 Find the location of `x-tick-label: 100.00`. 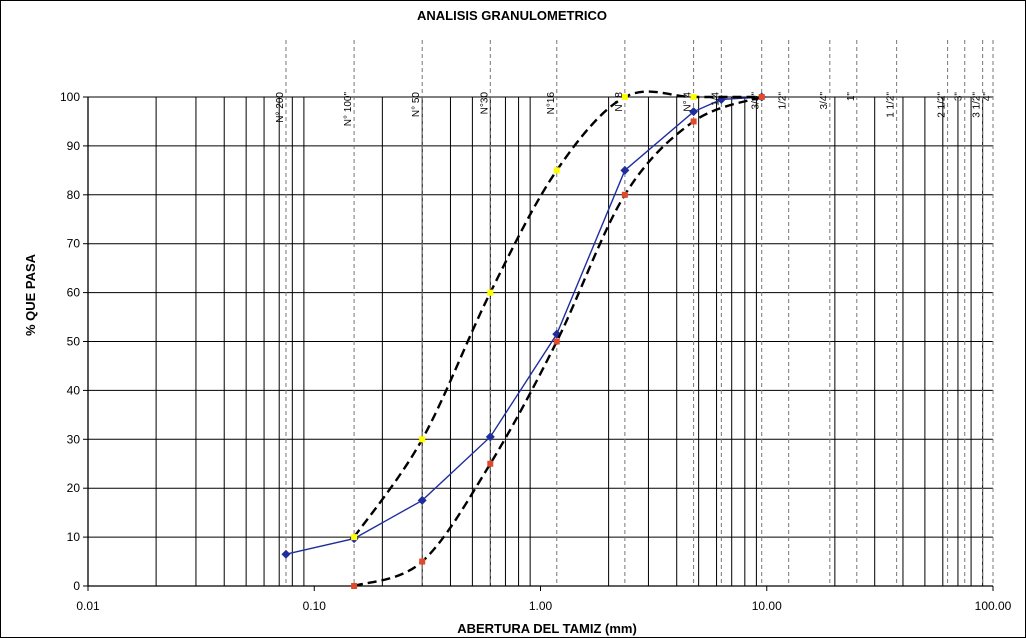

x-tick-label: 100.00 is located at coordinates (993, 606).